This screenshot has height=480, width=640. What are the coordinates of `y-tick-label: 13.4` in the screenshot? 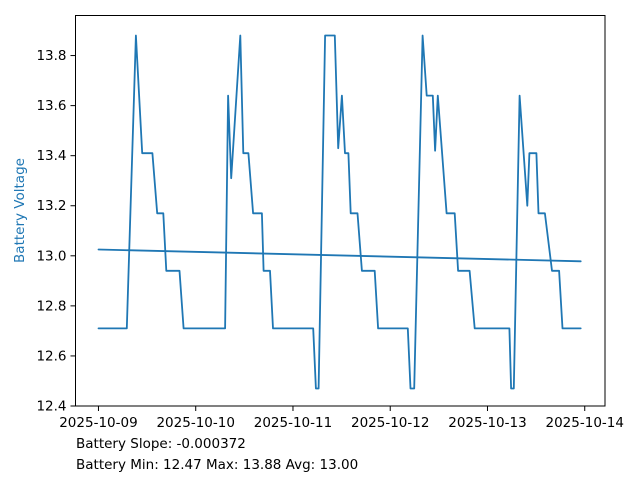 It's located at (51, 156).